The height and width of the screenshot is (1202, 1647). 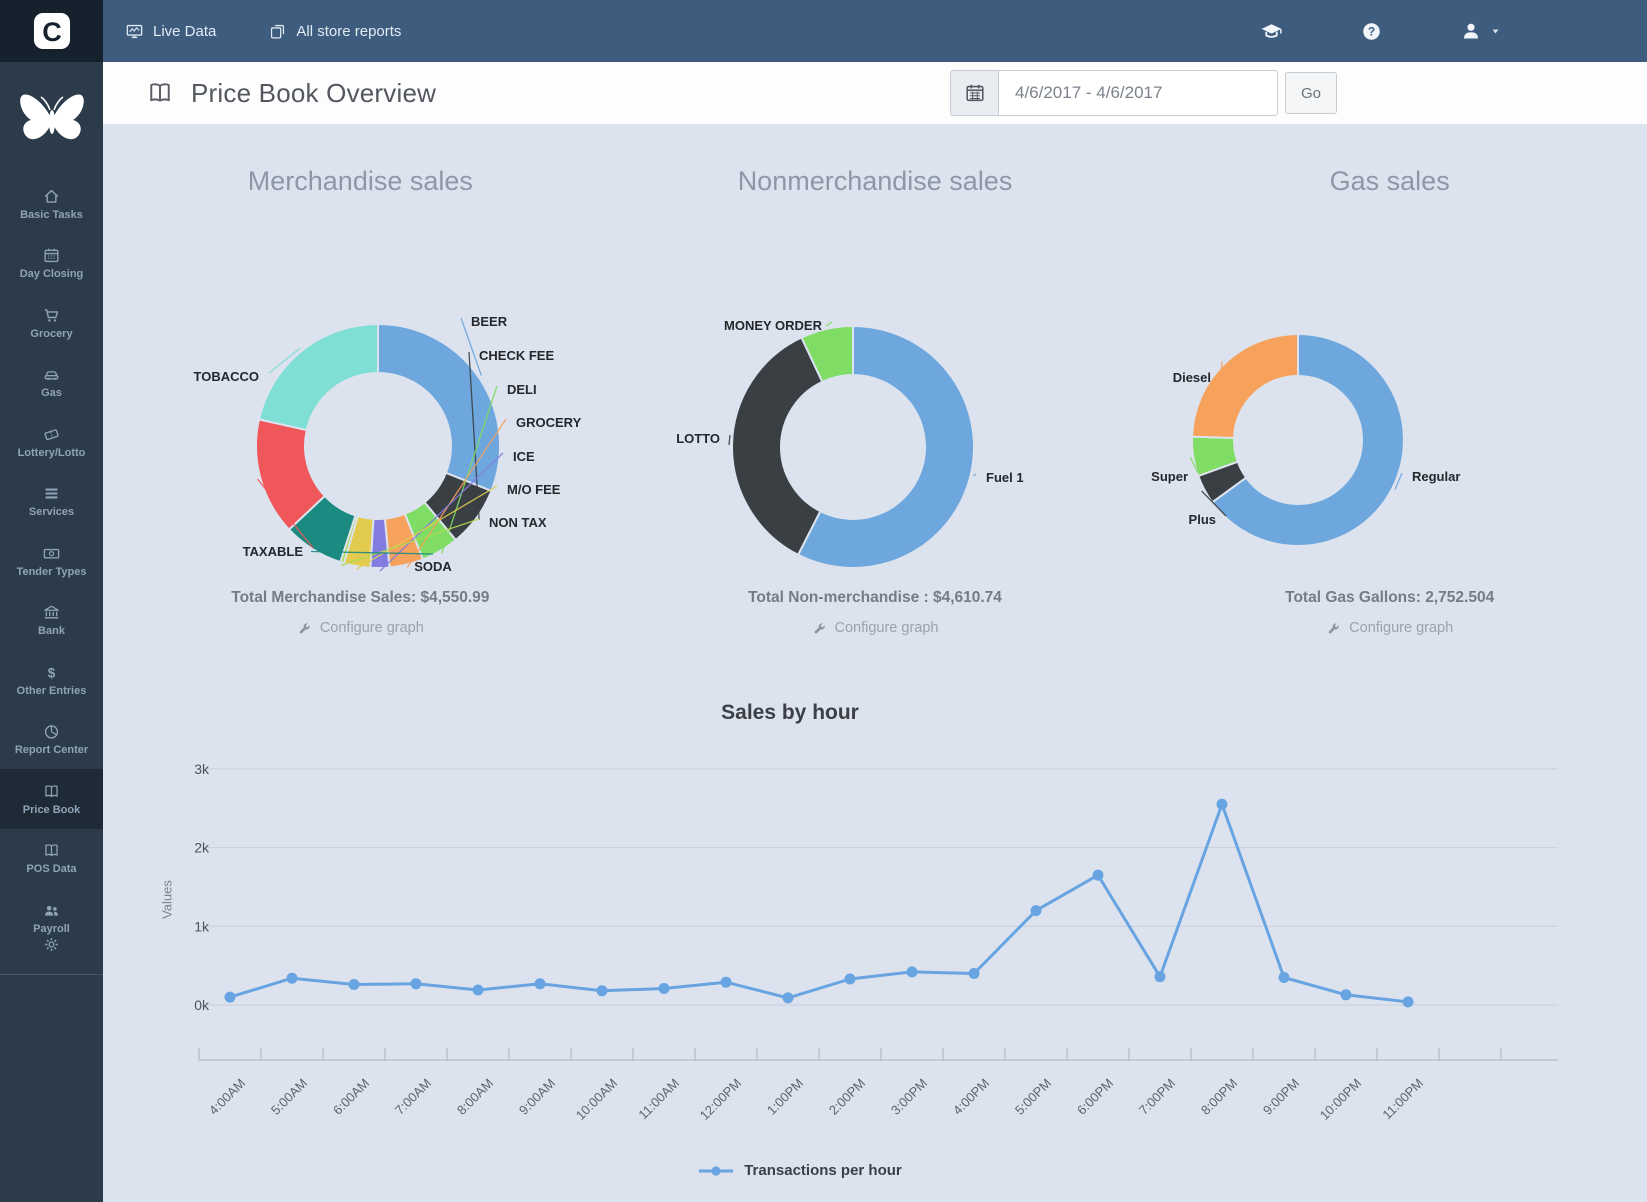 I want to click on data-point-12-00pm, so click(x=726, y=982).